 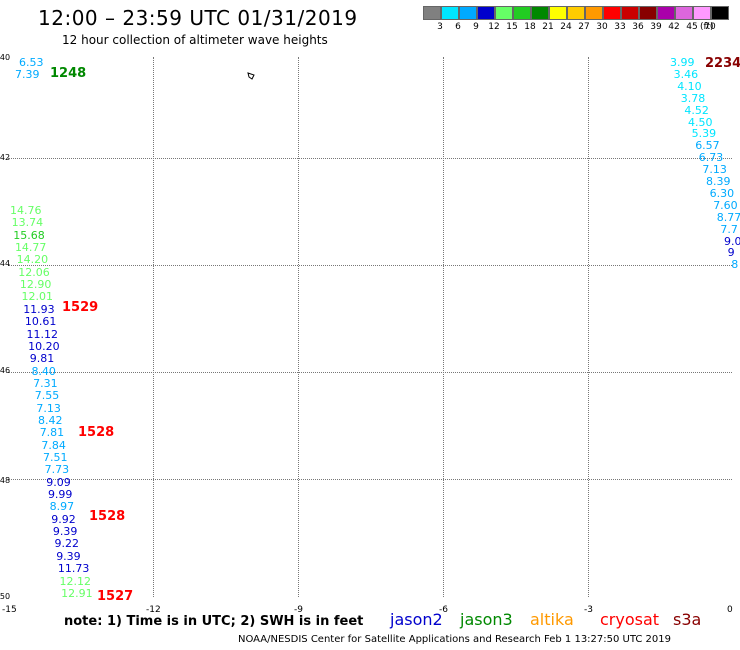 What do you see at coordinates (682, 62) in the screenshot?
I see `wave-height-value: 3.99` at bounding box center [682, 62].